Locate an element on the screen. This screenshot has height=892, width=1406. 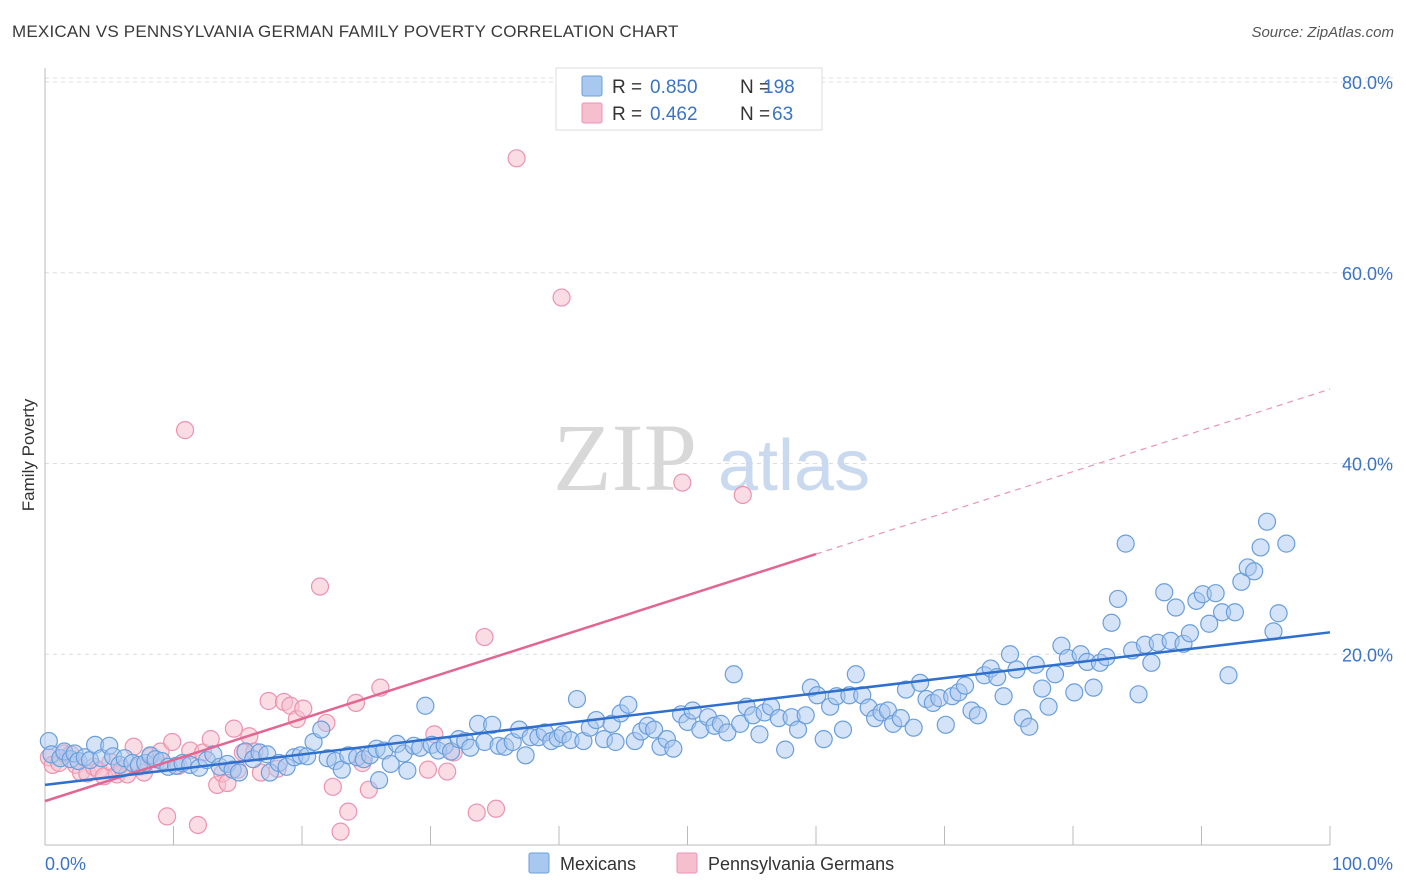
legend-n-label-2: N = is located at coordinates (755, 114).